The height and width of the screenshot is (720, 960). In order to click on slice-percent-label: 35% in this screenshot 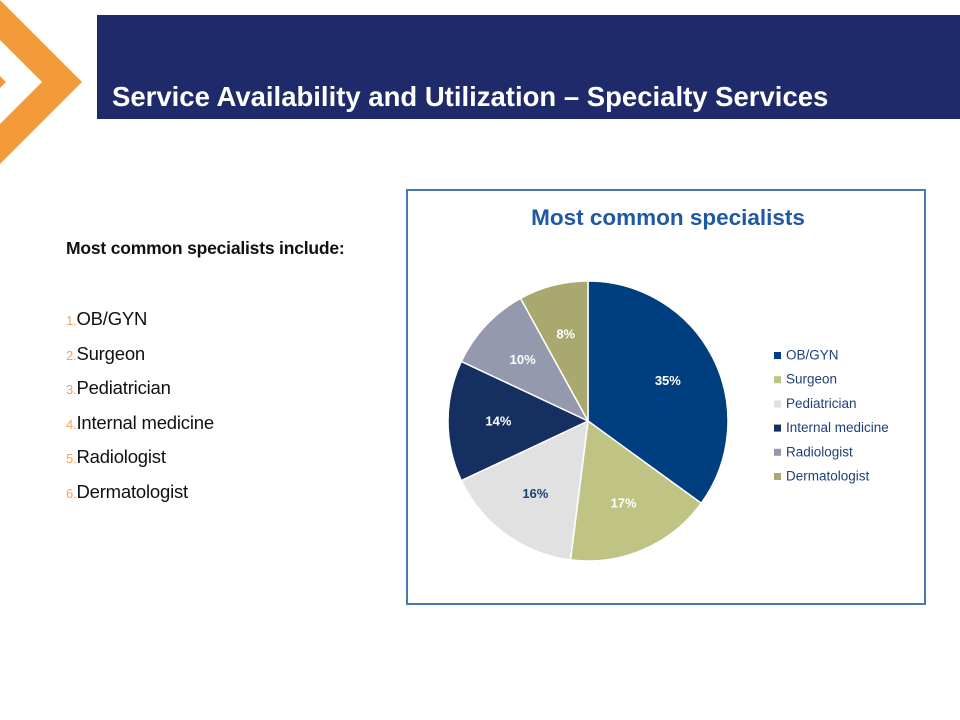, I will do `click(668, 380)`.